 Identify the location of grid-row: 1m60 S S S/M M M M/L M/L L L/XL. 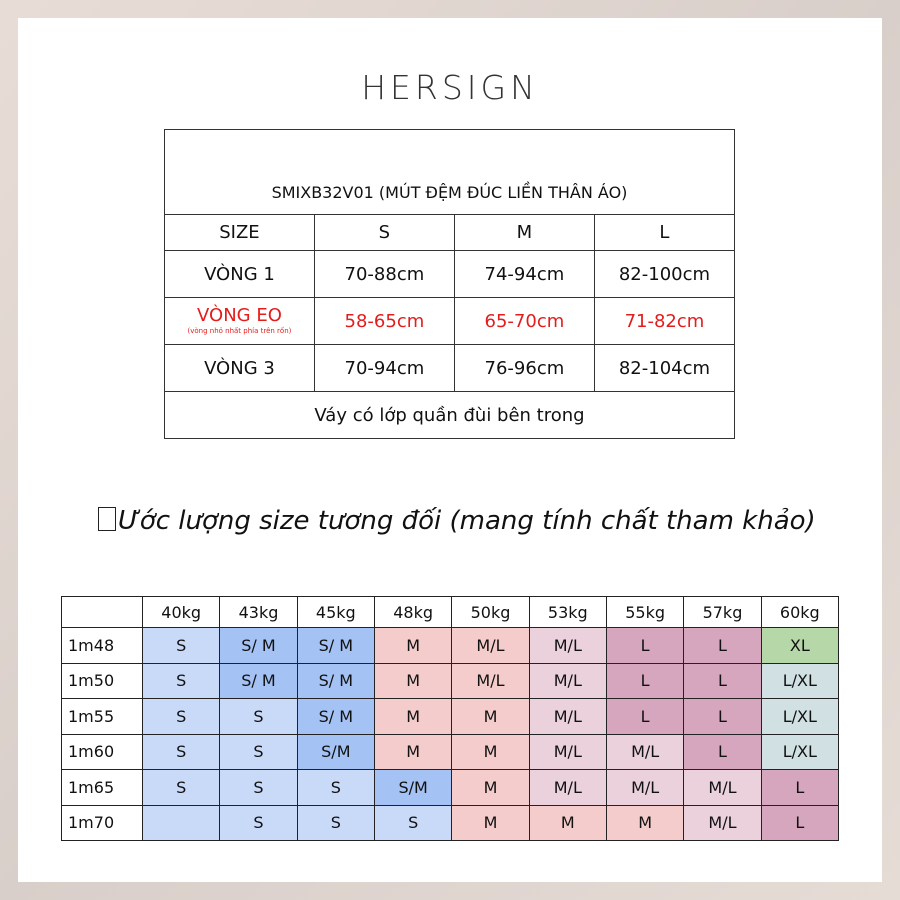
(450, 751).